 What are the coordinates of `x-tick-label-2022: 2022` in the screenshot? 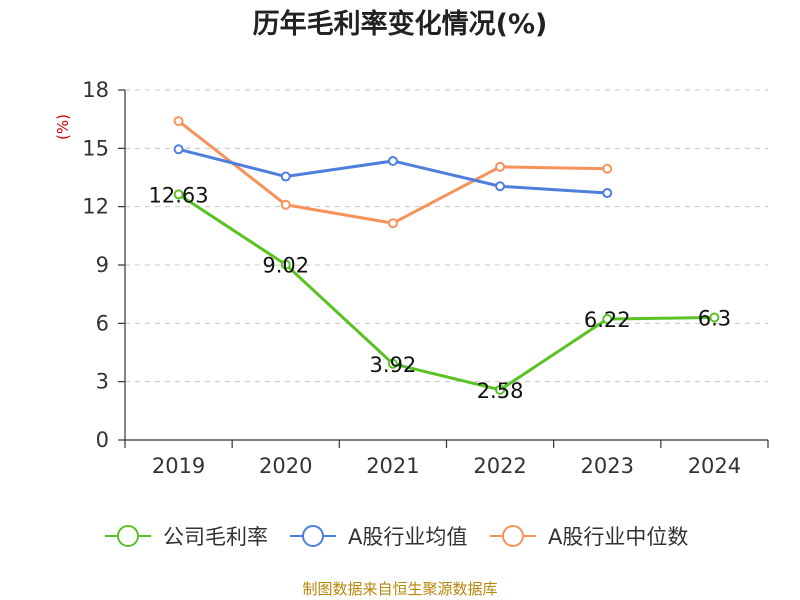 It's located at (499, 466).